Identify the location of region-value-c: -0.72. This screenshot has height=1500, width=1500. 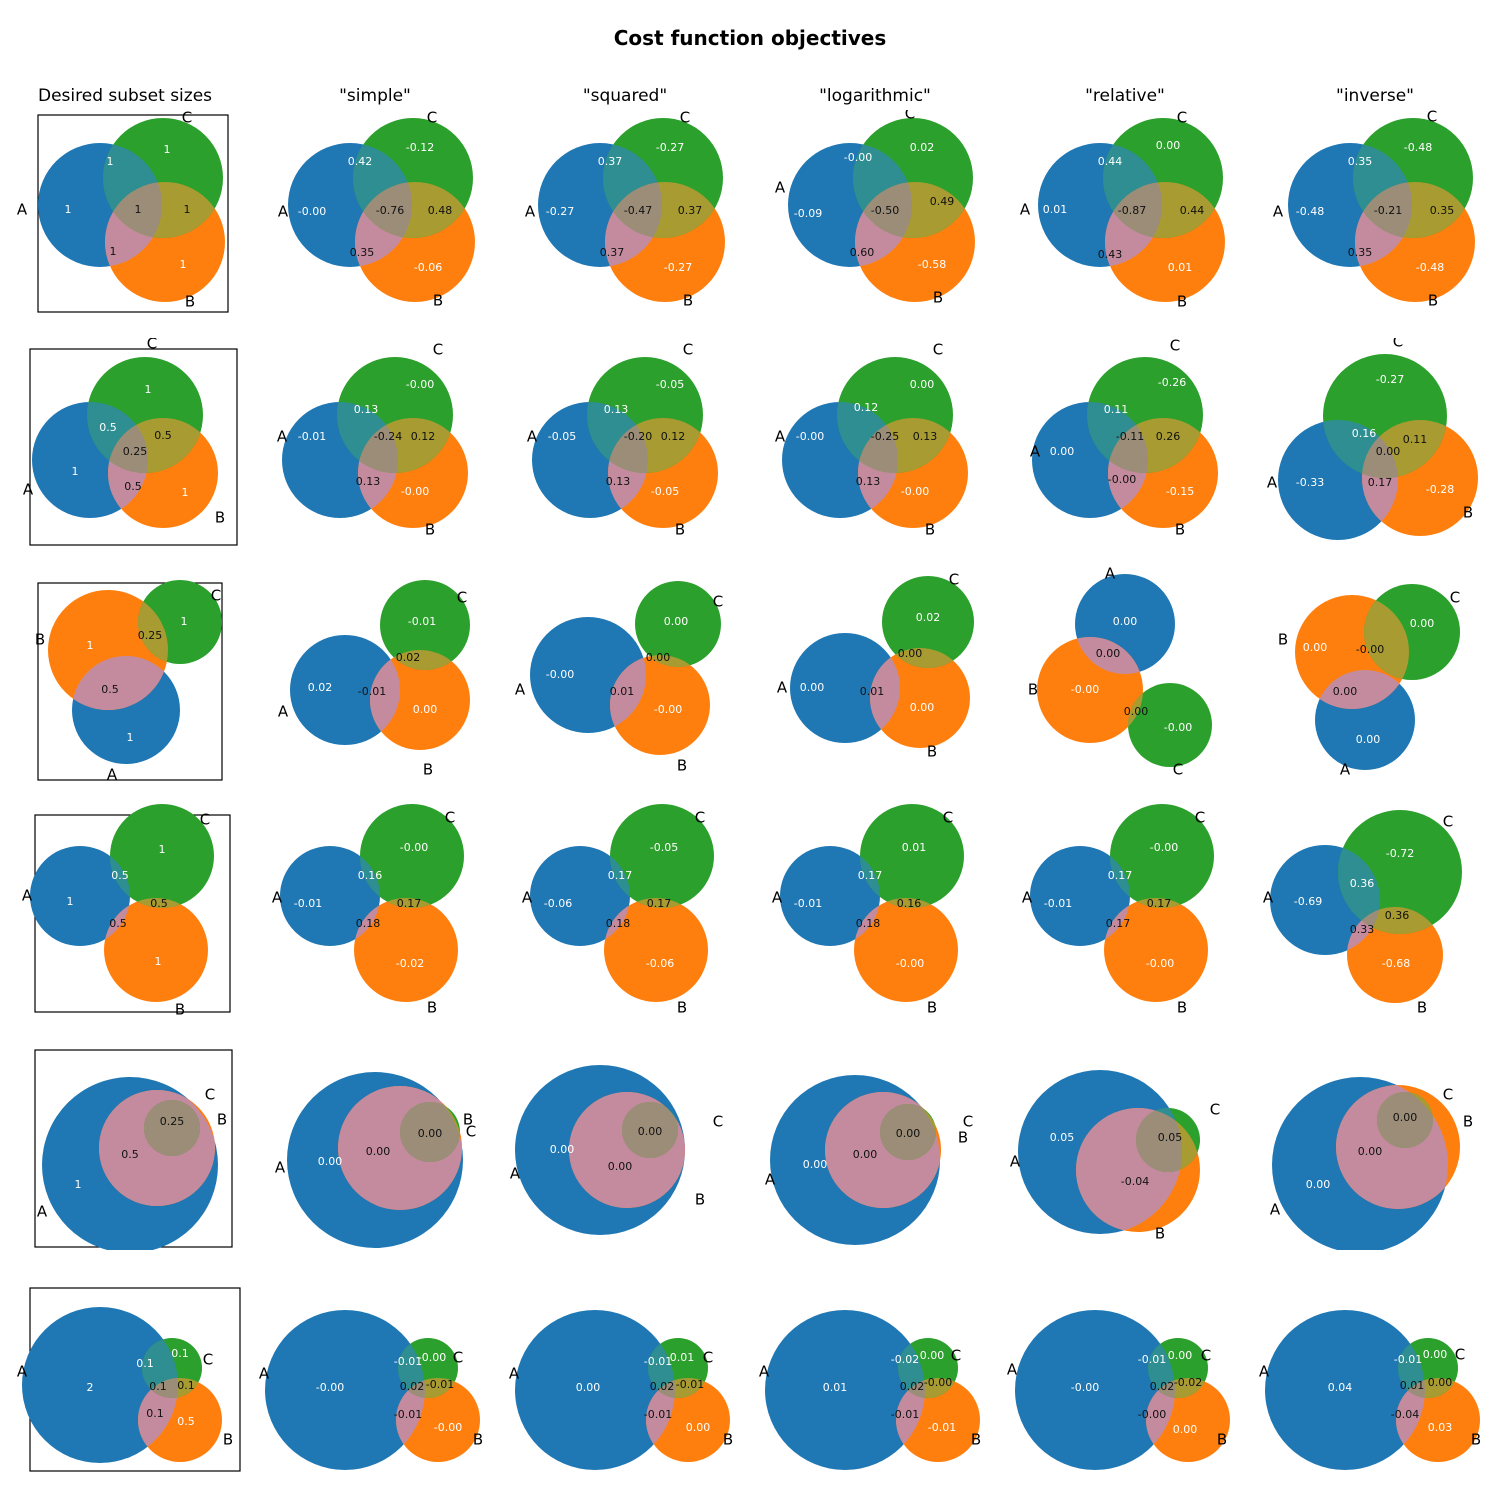
(1400, 853).